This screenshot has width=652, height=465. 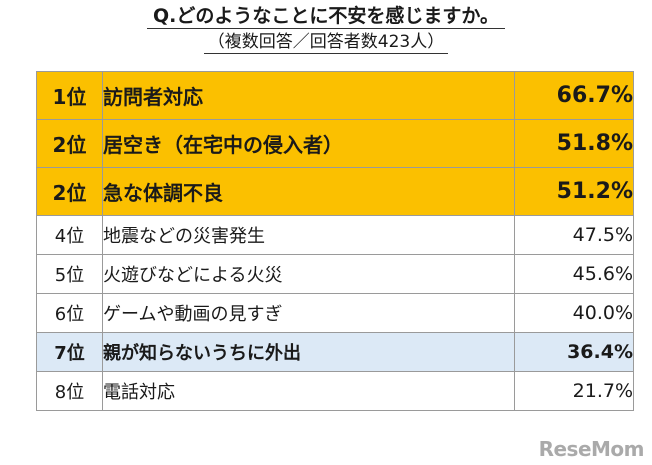 I want to click on table-row: 1位 訪問者対応 66.7%, so click(x=335, y=95).